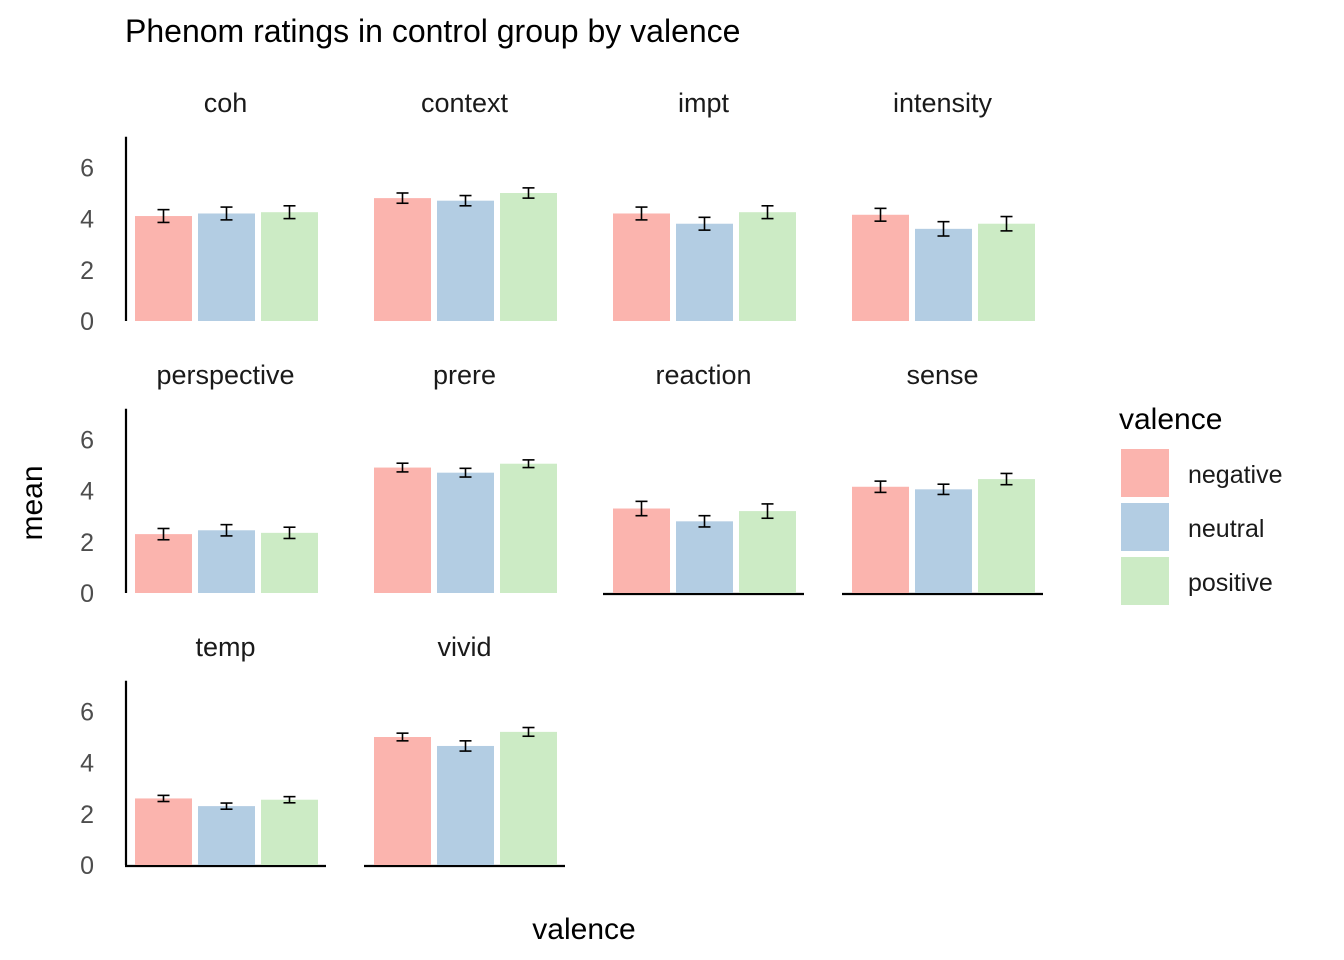 The width and height of the screenshot is (1344, 960). I want to click on panel-vivid: vivid, so click(464, 750).